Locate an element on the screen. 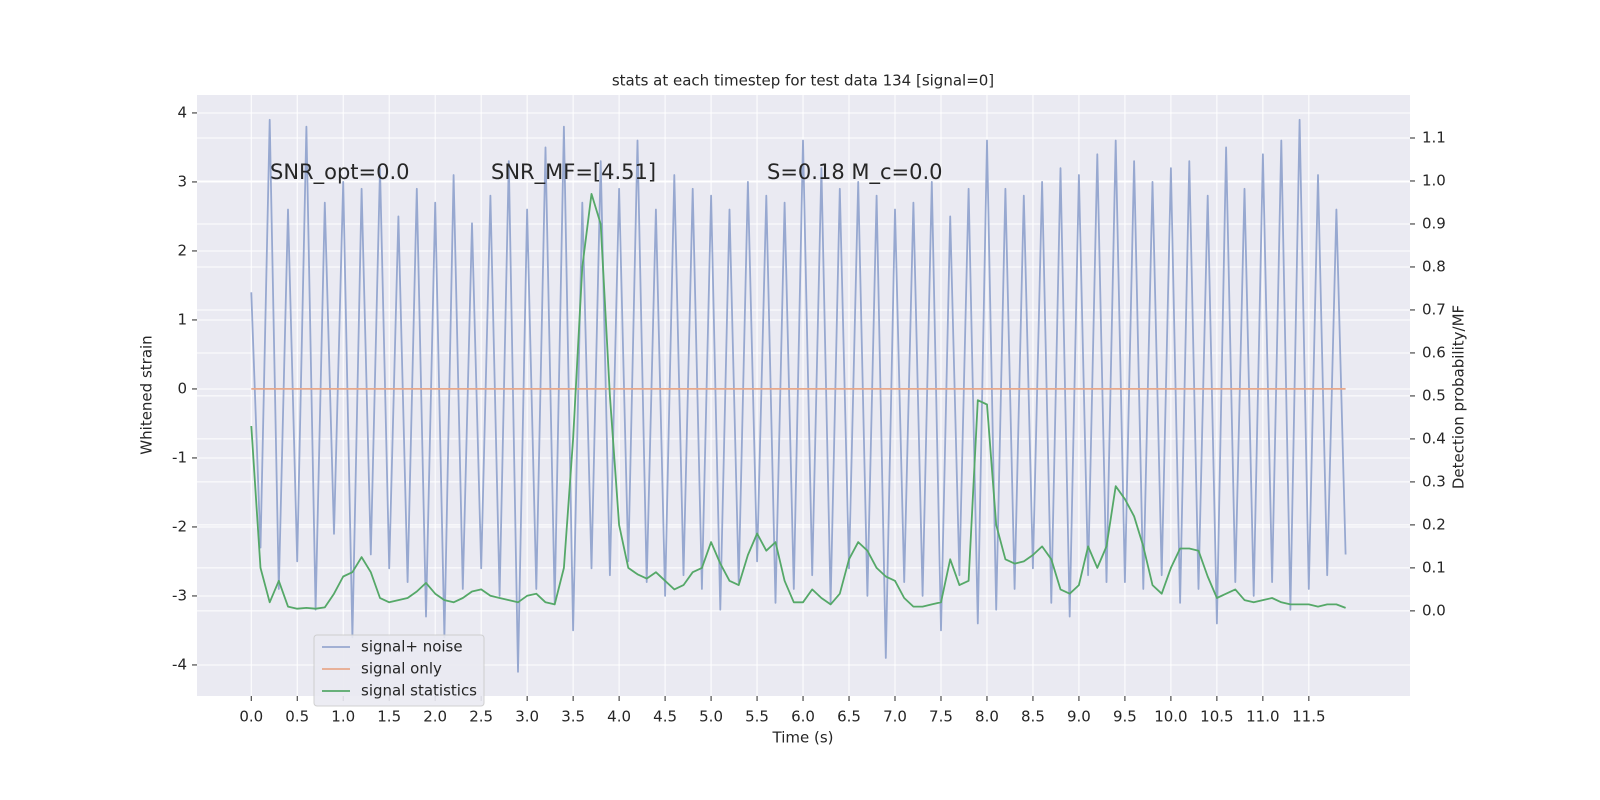 The width and height of the screenshot is (1600, 800). x-tick-label: 11.5 is located at coordinates (1308, 717).